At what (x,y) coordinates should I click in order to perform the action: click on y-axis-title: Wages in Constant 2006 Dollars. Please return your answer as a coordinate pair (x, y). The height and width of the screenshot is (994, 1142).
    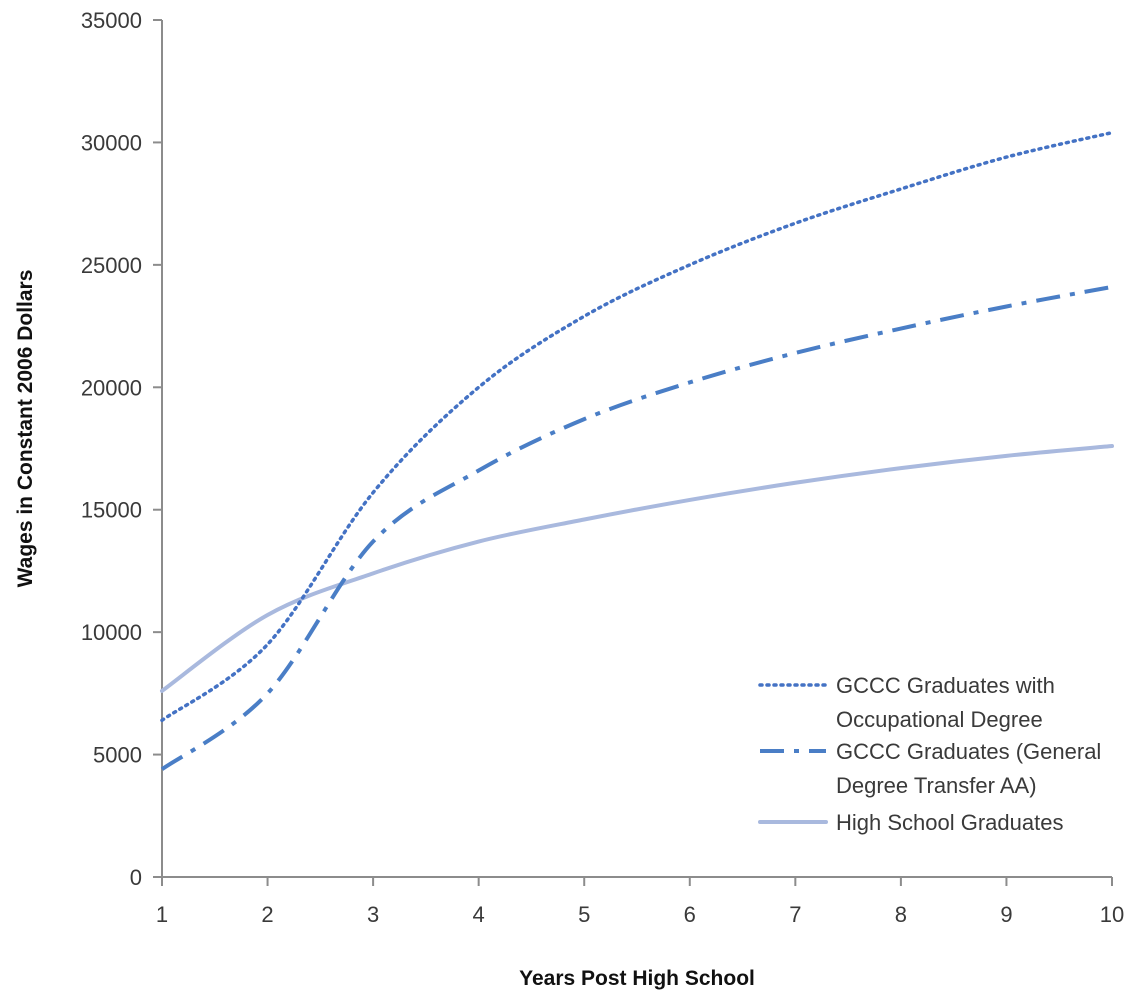
    Looking at the image, I should click on (25, 429).